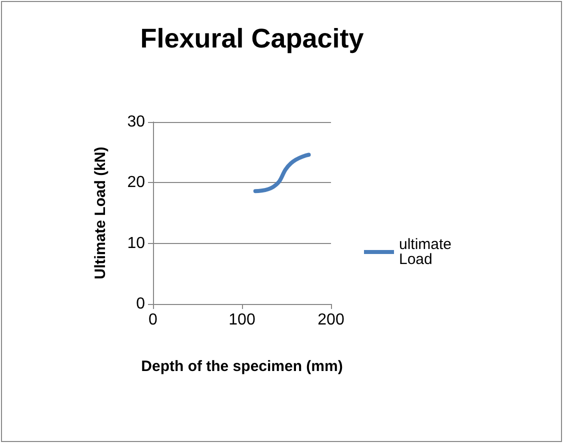  I want to click on y-tick-label: 10, so click(136, 243).